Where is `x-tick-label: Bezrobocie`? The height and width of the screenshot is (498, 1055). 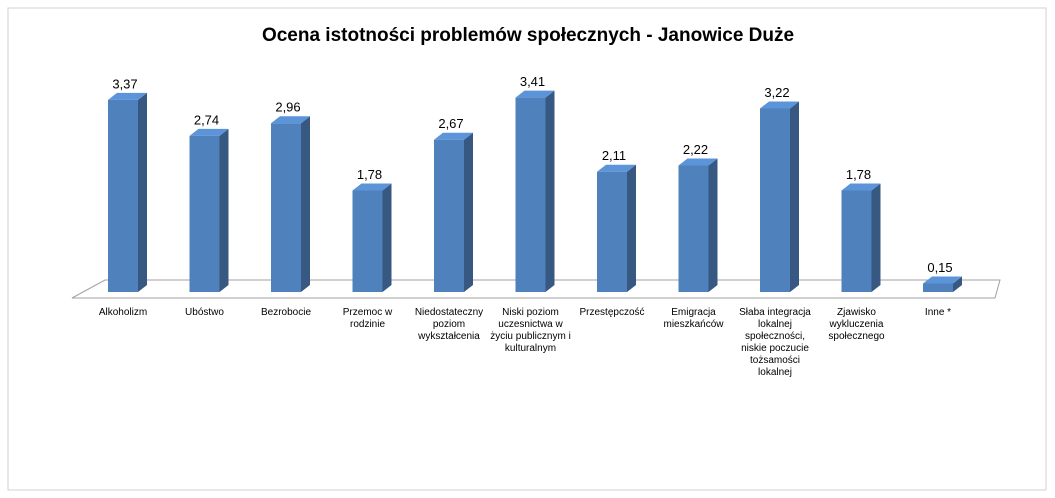
x-tick-label: Bezrobocie is located at coordinates (286, 312).